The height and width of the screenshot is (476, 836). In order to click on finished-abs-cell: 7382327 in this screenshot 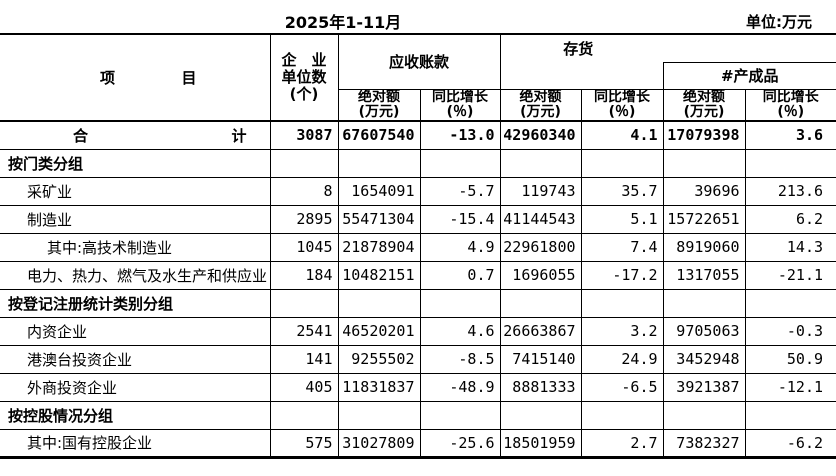, I will do `click(704, 443)`.